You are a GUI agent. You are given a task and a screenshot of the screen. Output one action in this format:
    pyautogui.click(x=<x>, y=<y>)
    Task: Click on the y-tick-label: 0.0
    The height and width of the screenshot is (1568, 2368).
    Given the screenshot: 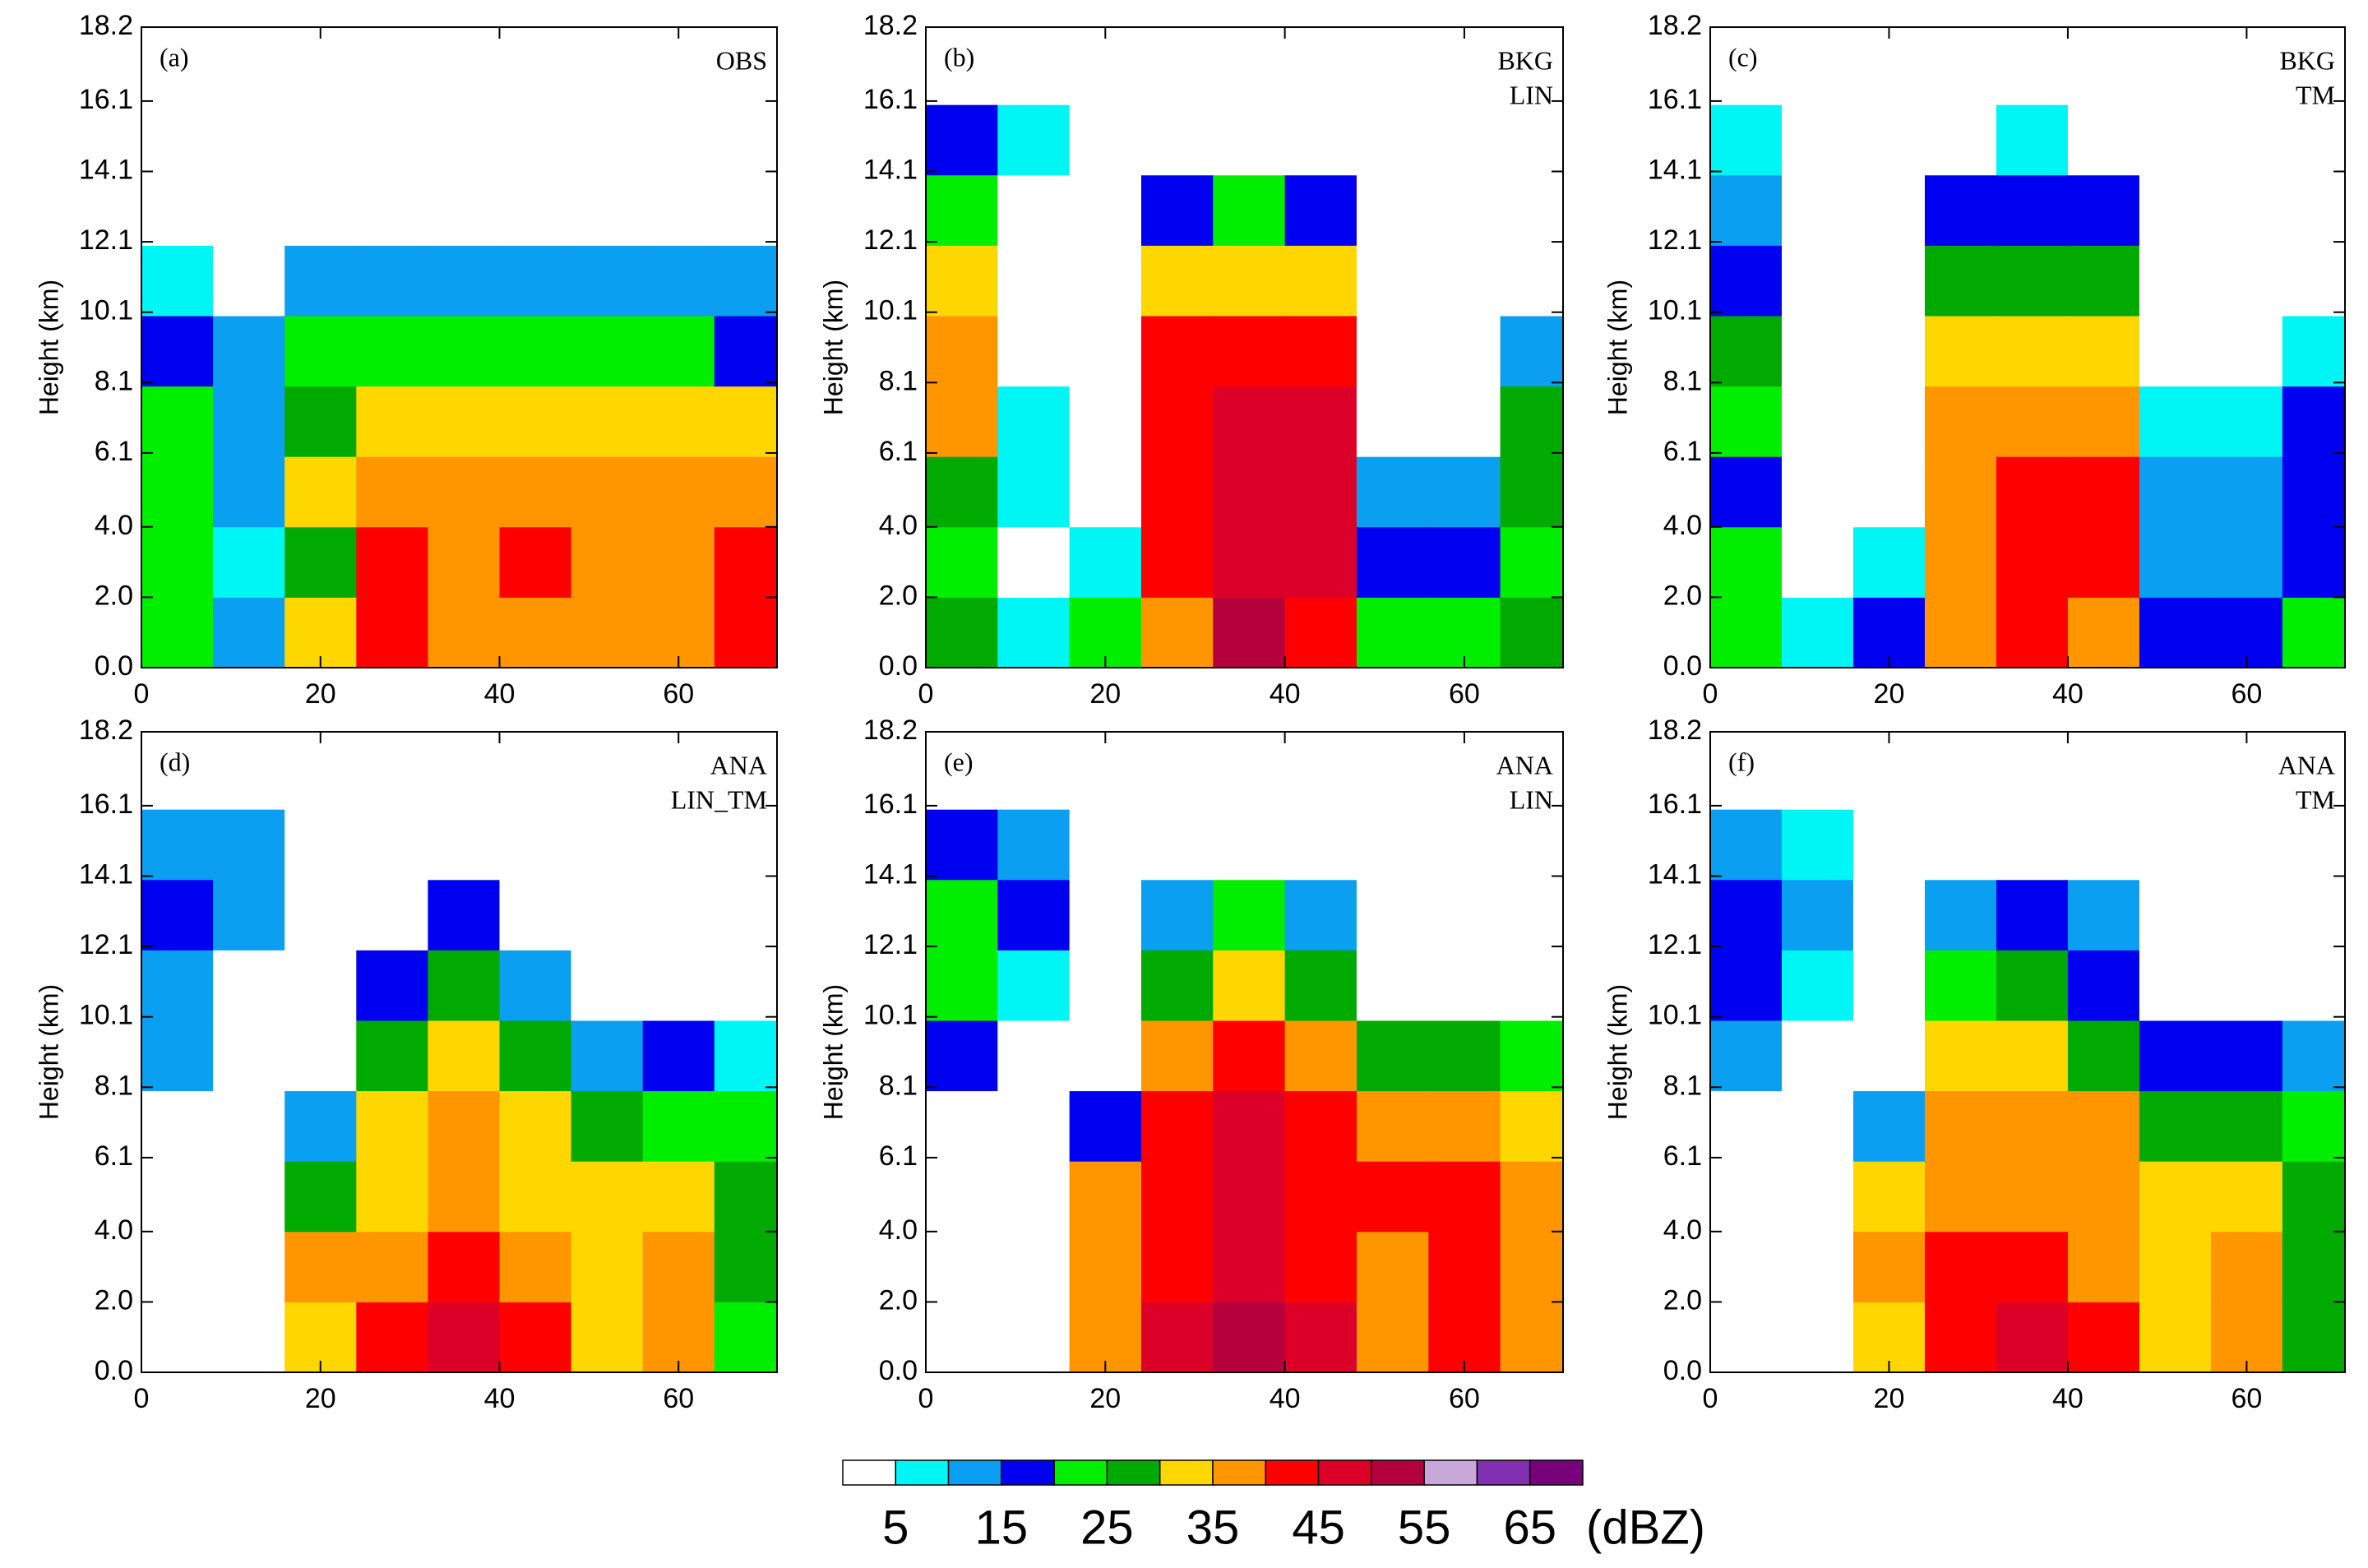 What is the action you would take?
    pyautogui.click(x=898, y=666)
    